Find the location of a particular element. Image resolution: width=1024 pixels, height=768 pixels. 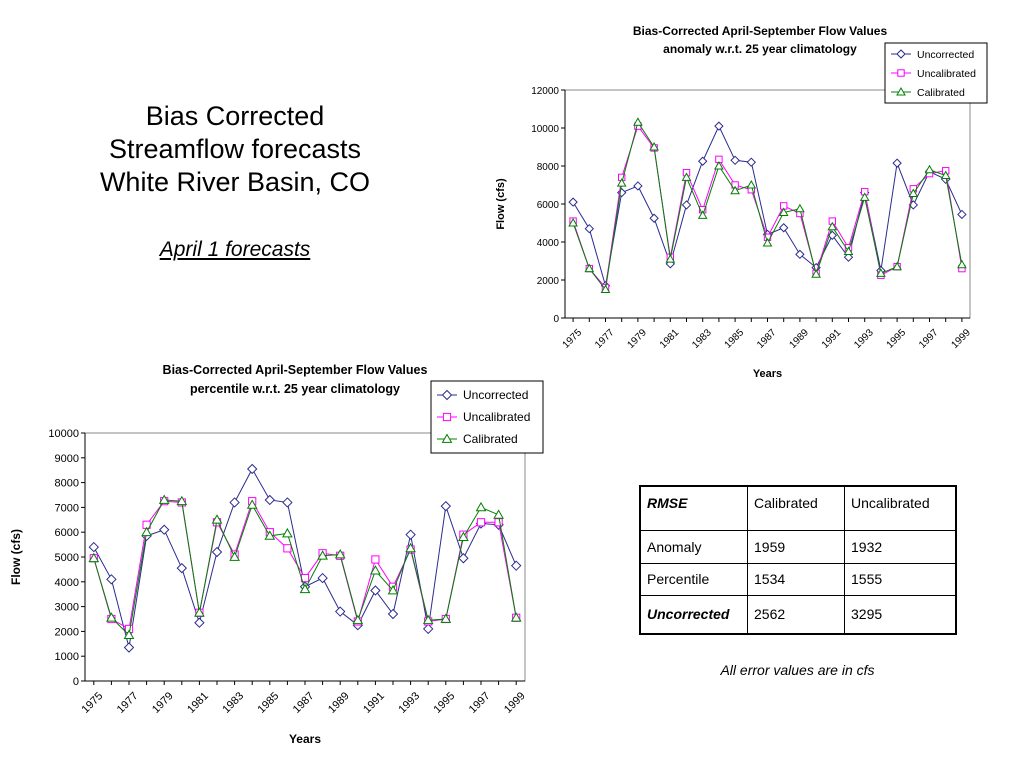

table-header-uncalibrated: Uncalibrated is located at coordinates (900, 508).